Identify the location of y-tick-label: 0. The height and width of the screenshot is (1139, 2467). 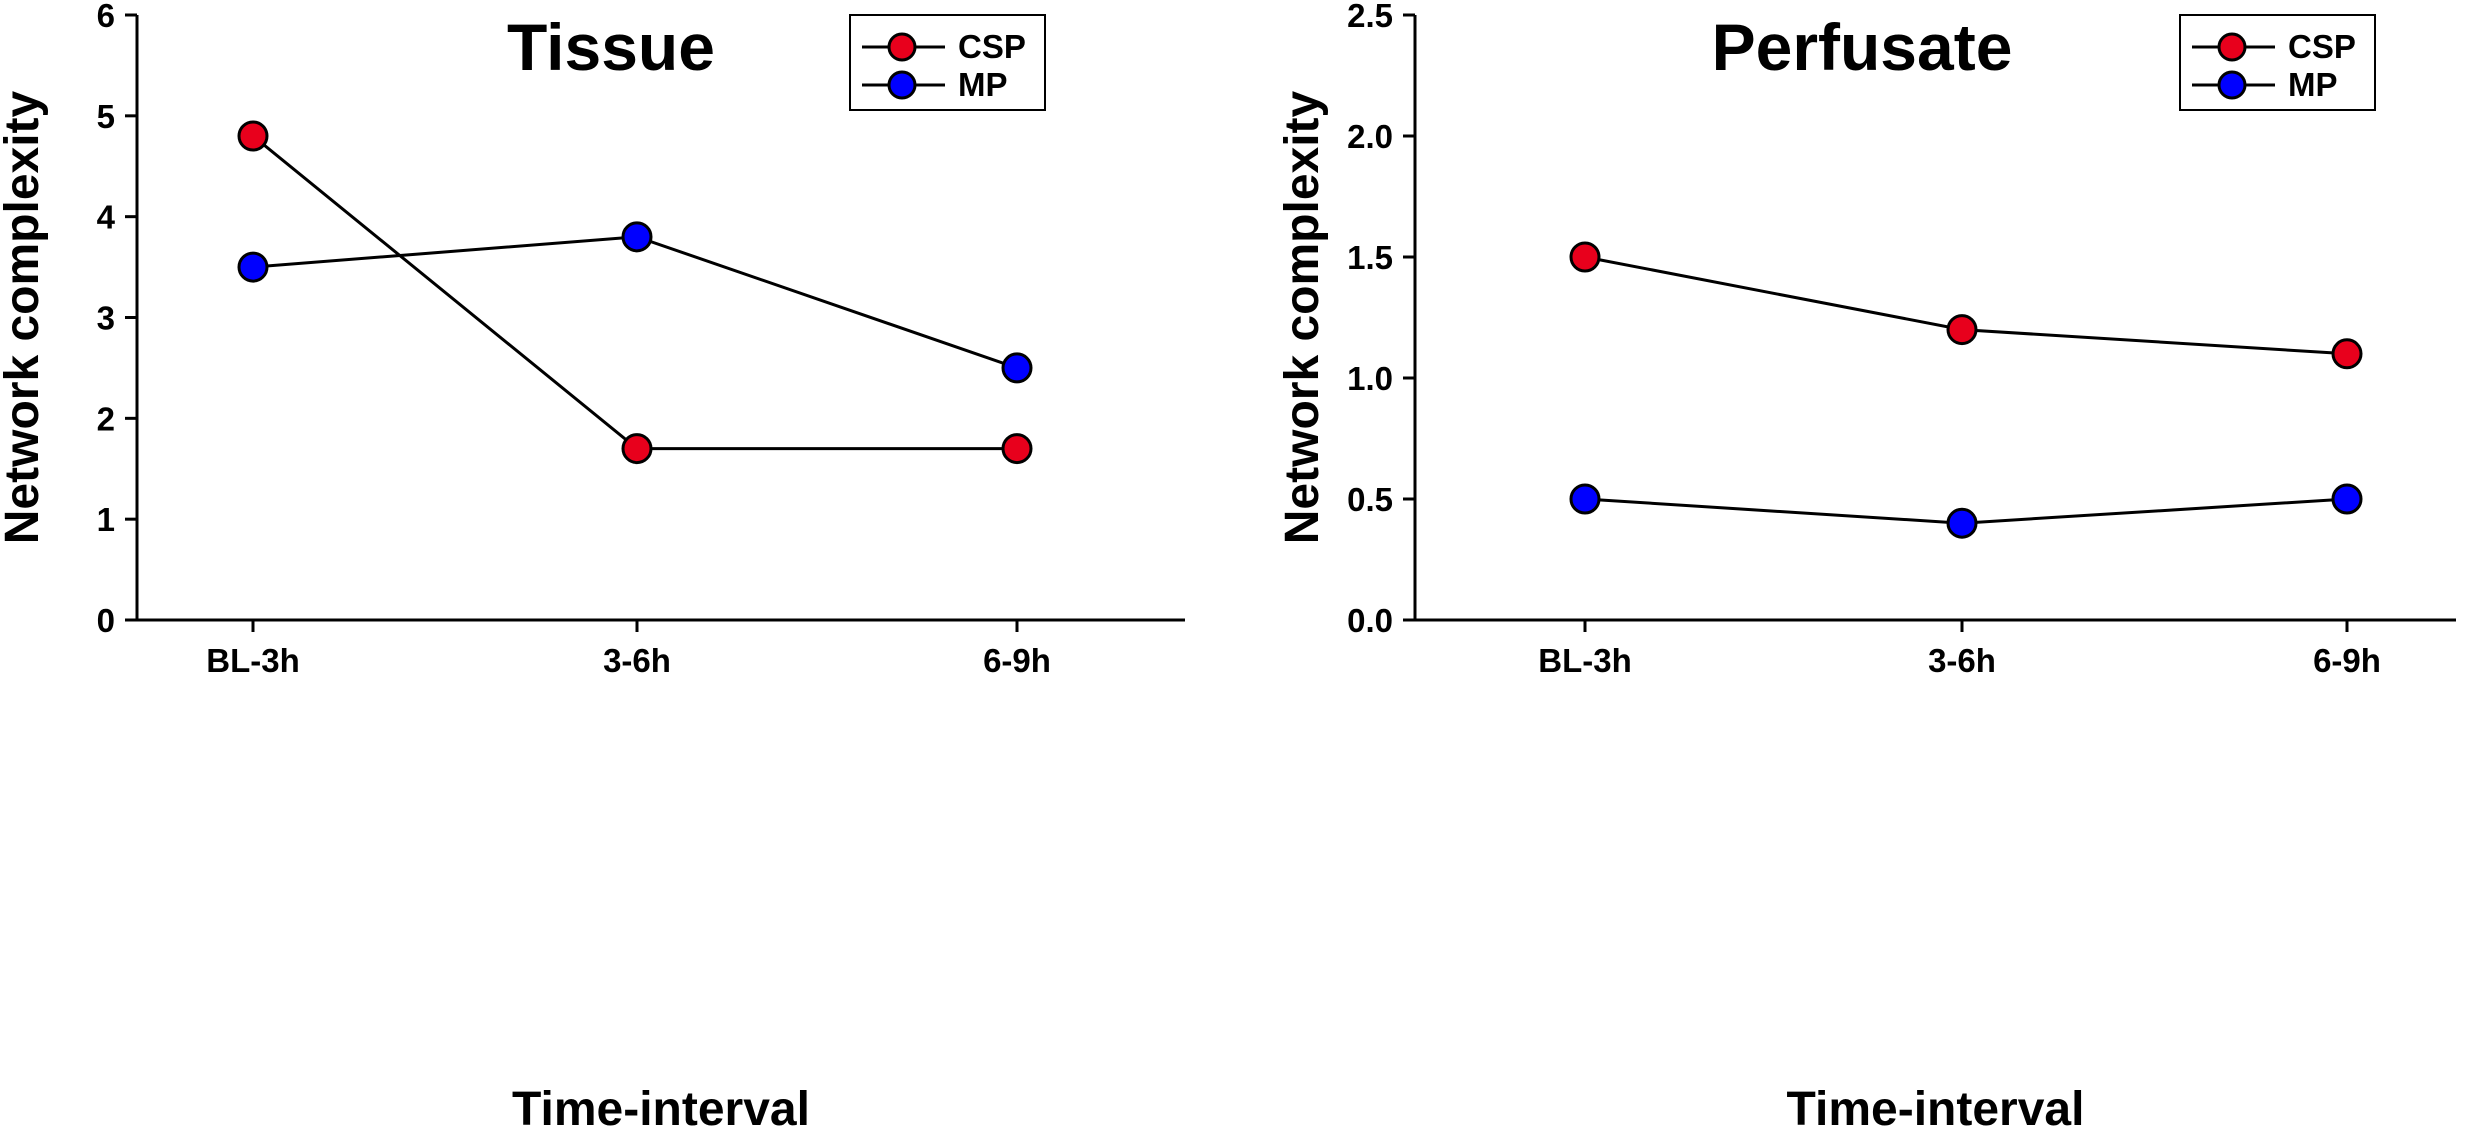
(106, 620).